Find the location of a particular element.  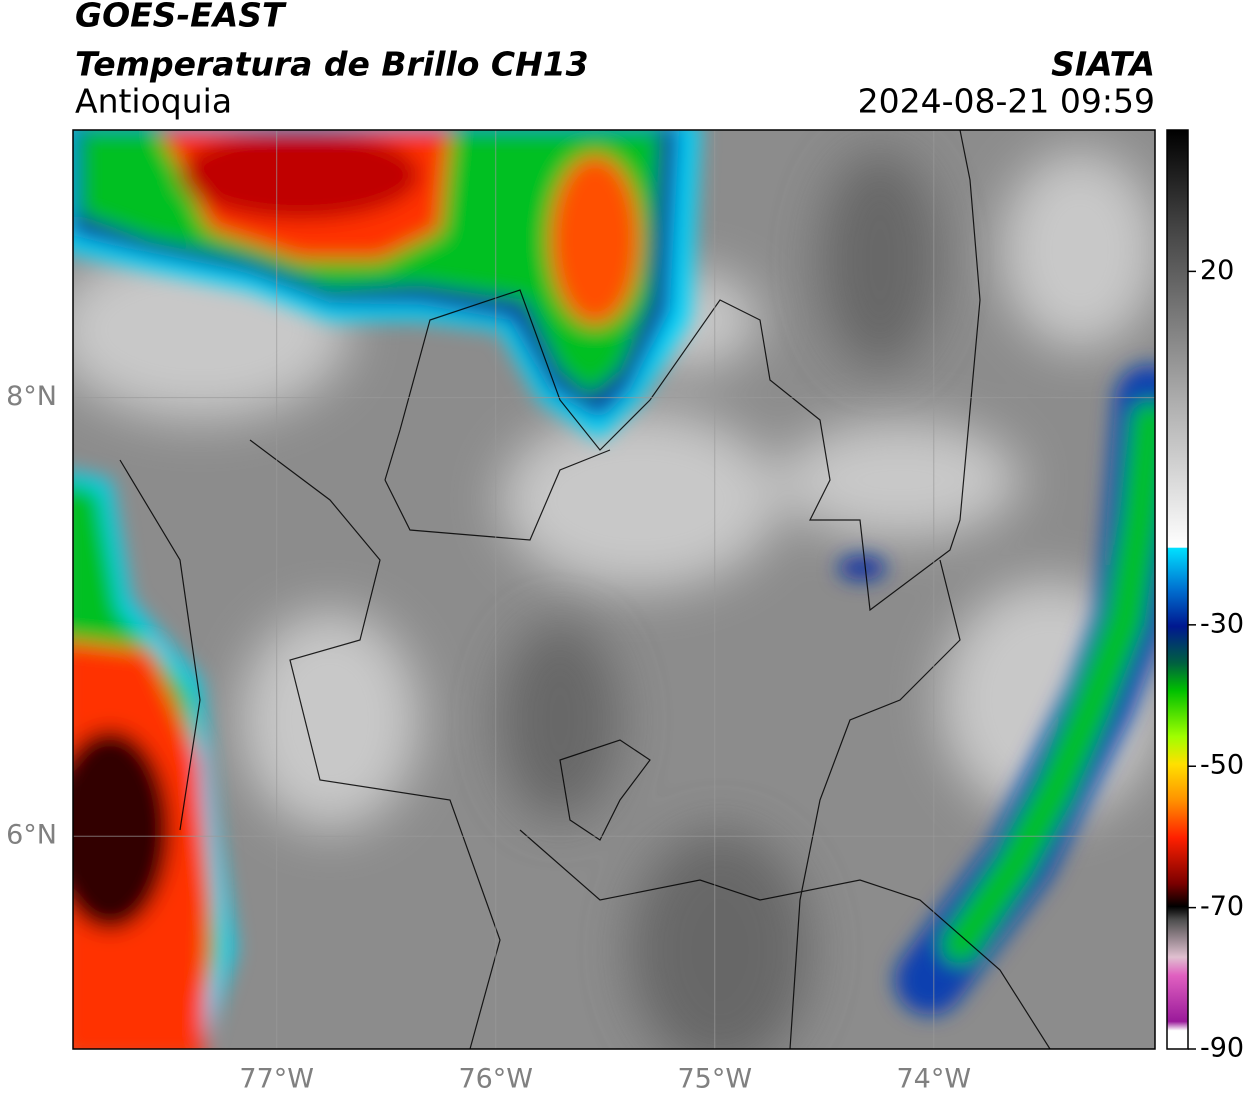

colorbar-tick-label: -90 is located at coordinates (1222, 1048).